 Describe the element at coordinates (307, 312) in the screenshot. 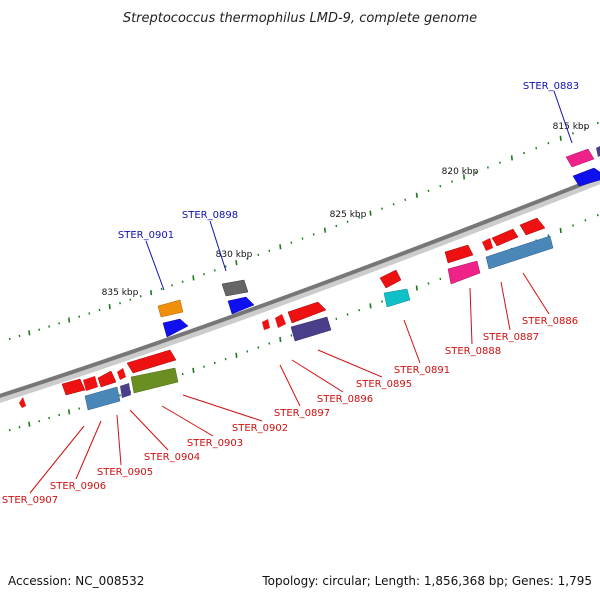

I see `gene-STER_0895-arrow` at that location.